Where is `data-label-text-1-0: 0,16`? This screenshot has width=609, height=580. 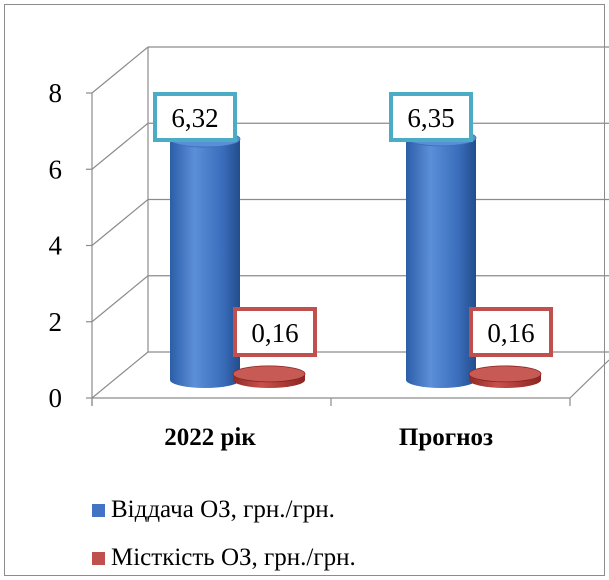 data-label-text-1-0: 0,16 is located at coordinates (274, 333).